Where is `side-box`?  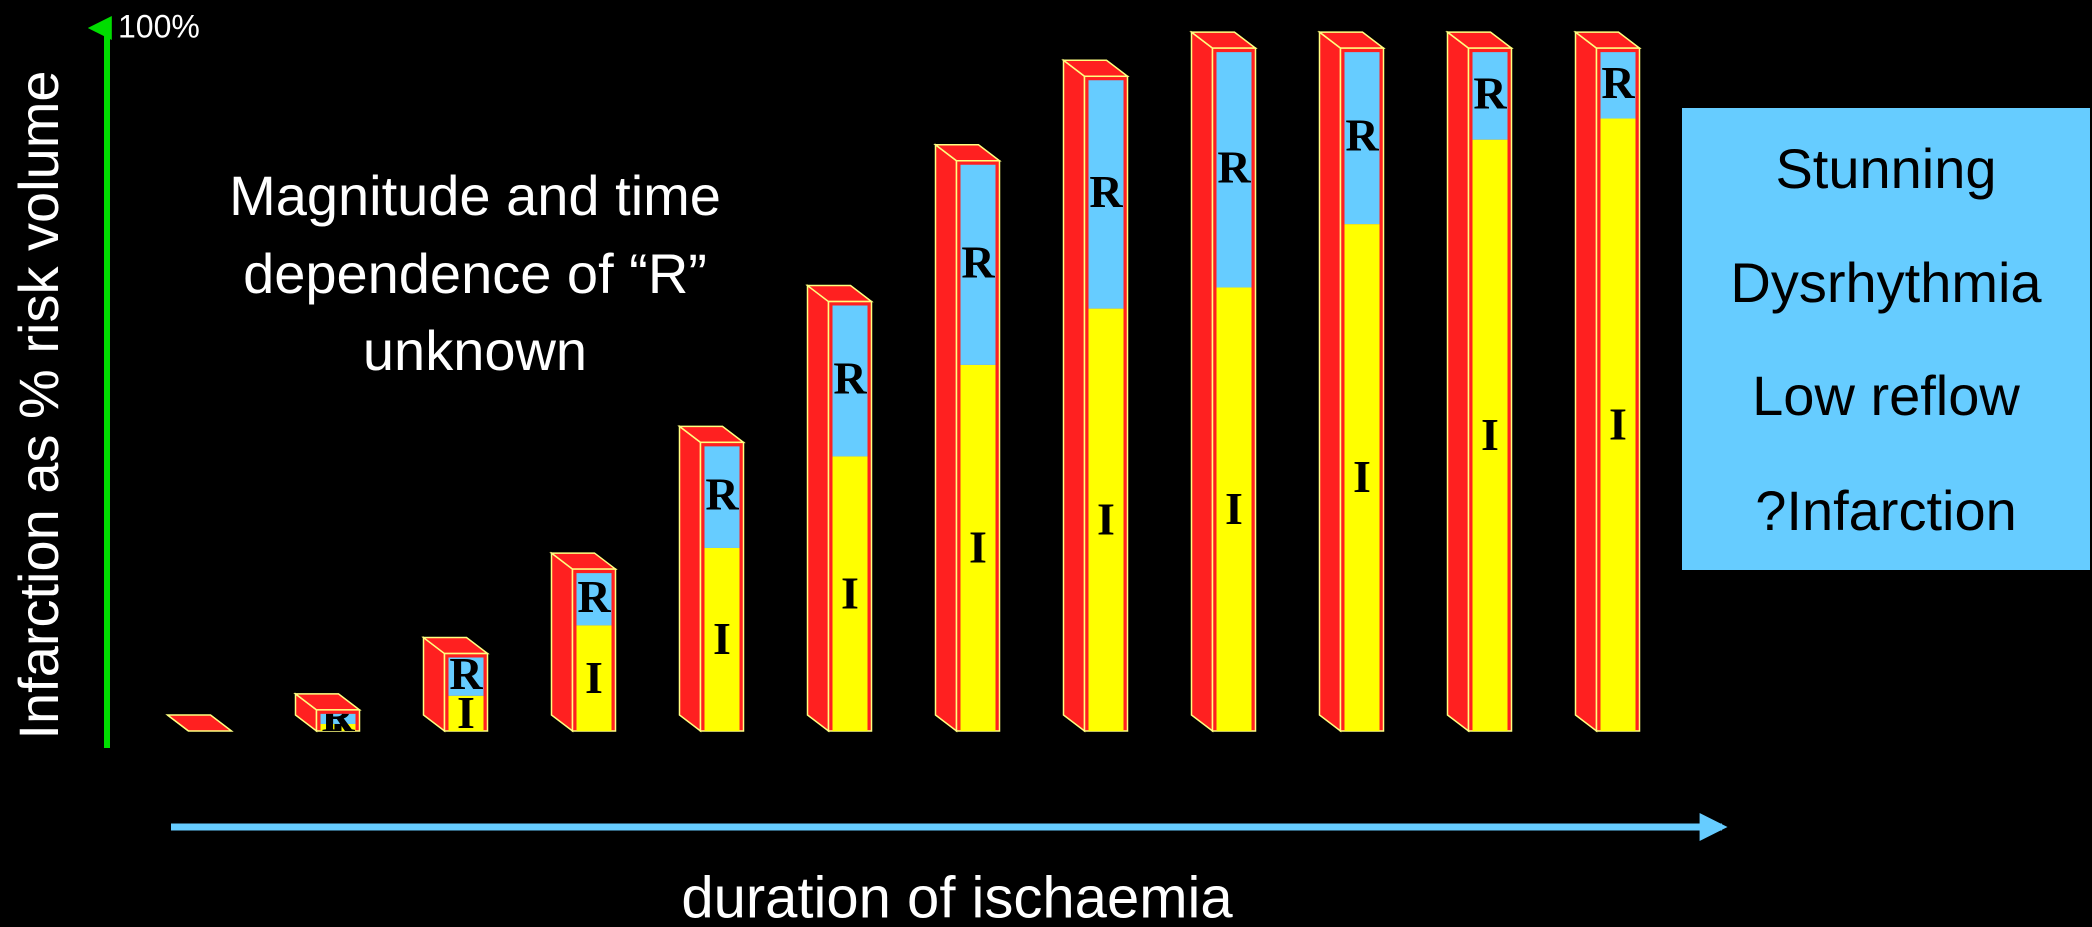
side-box is located at coordinates (1886, 339).